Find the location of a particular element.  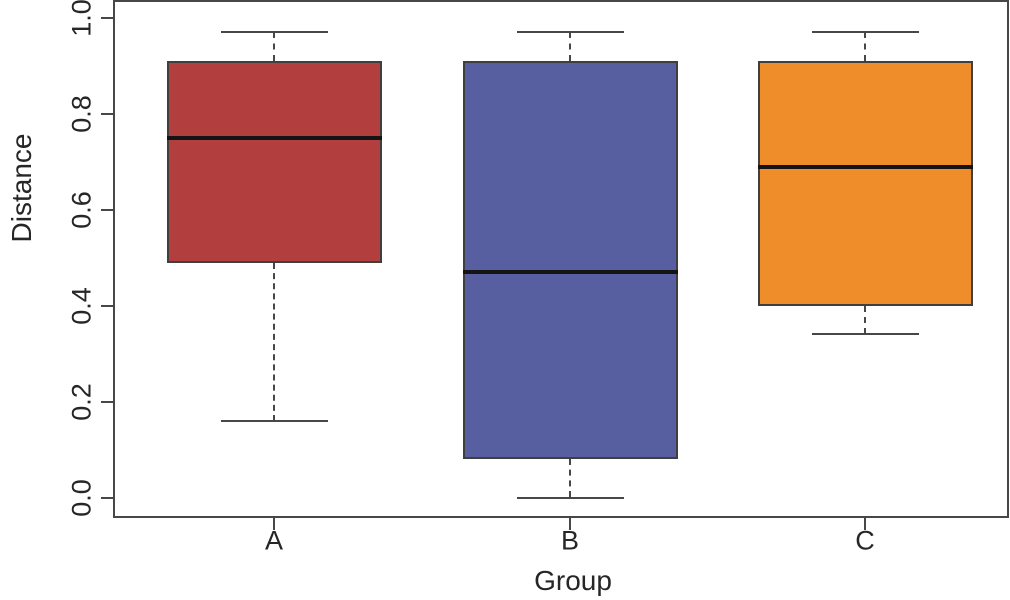

y-tick-label-0.6: 0.6 is located at coordinates (81, 210).